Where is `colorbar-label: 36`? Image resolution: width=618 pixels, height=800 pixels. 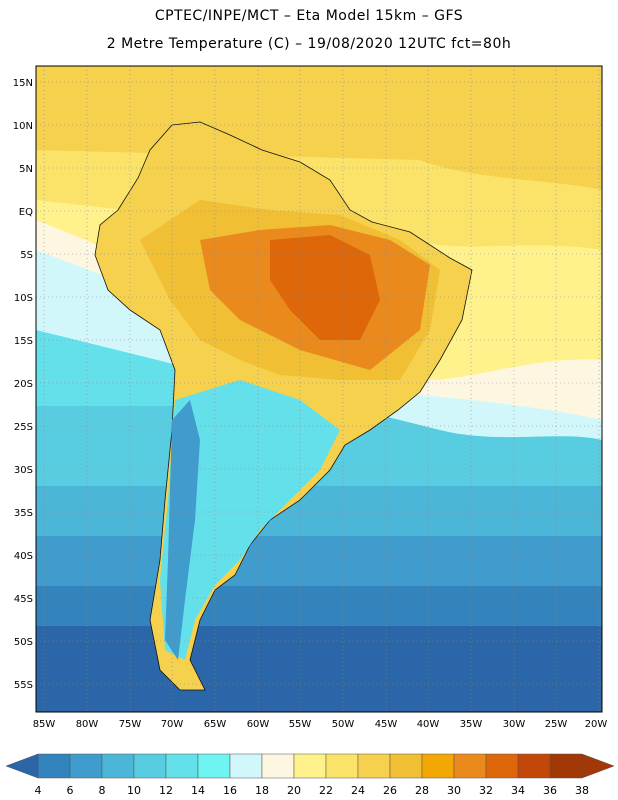
colorbar-label: 36 is located at coordinates (550, 790).